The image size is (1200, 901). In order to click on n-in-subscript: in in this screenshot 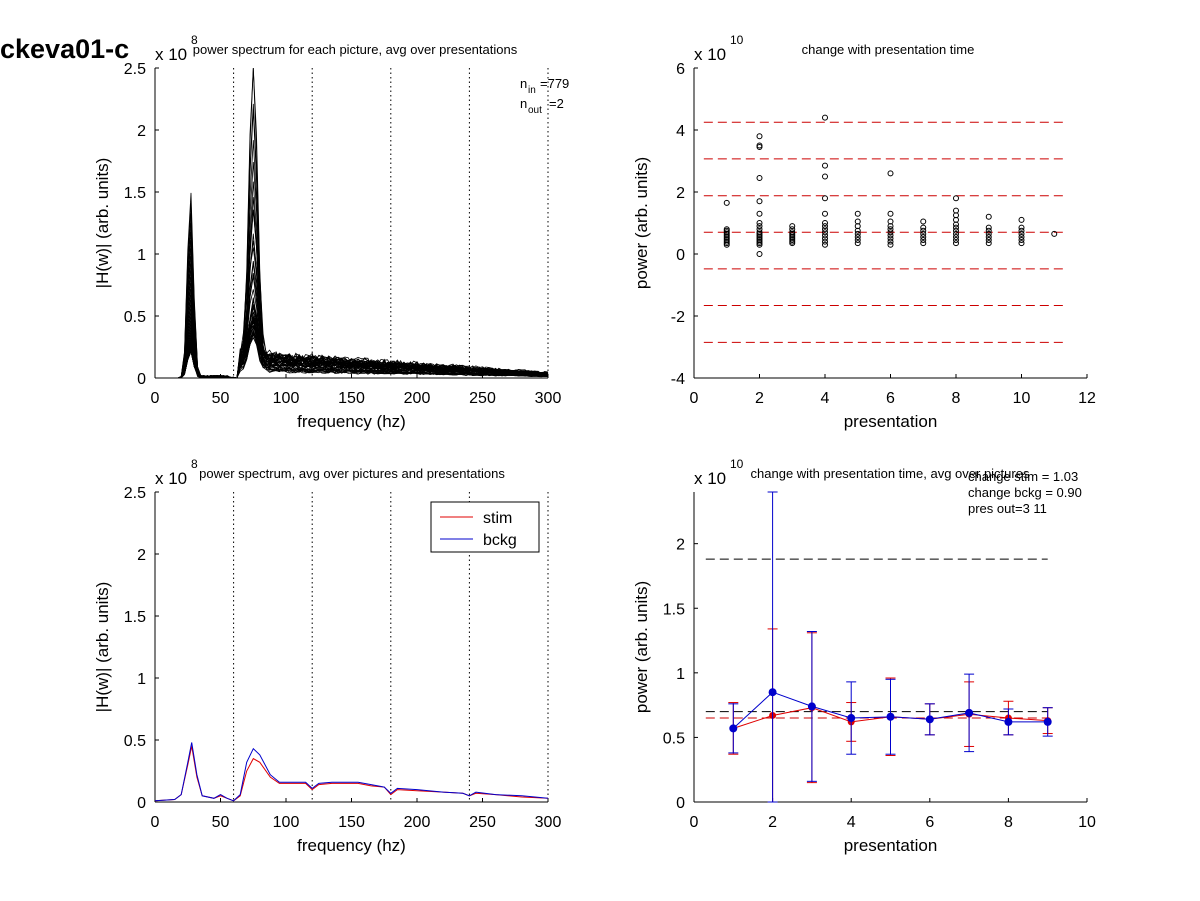, I will do `click(532, 90)`.